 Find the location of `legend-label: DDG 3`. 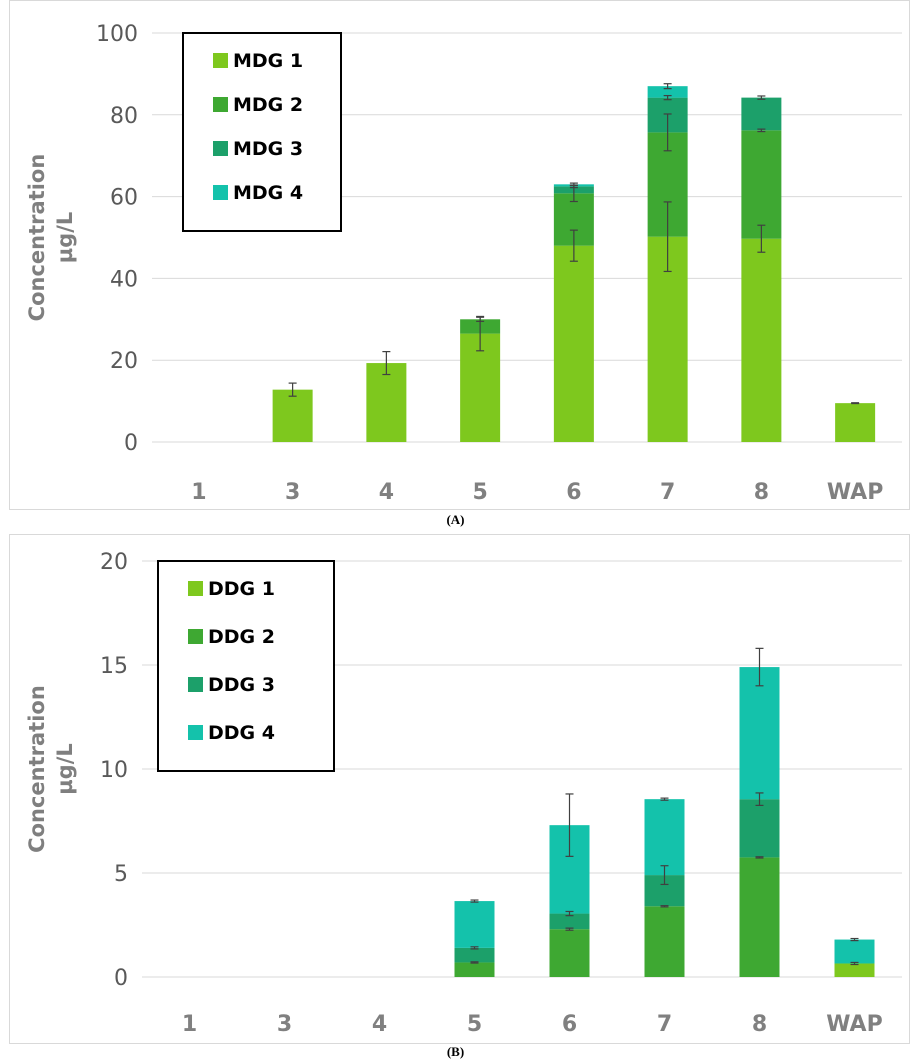

legend-label: DDG 3 is located at coordinates (241, 685).